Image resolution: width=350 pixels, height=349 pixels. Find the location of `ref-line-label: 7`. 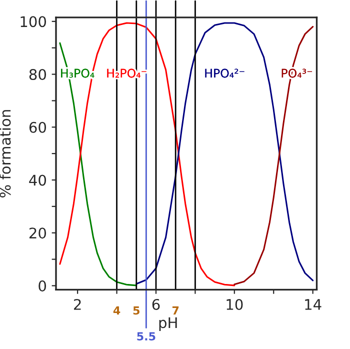

ref-line-label: 7 is located at coordinates (175, 310).